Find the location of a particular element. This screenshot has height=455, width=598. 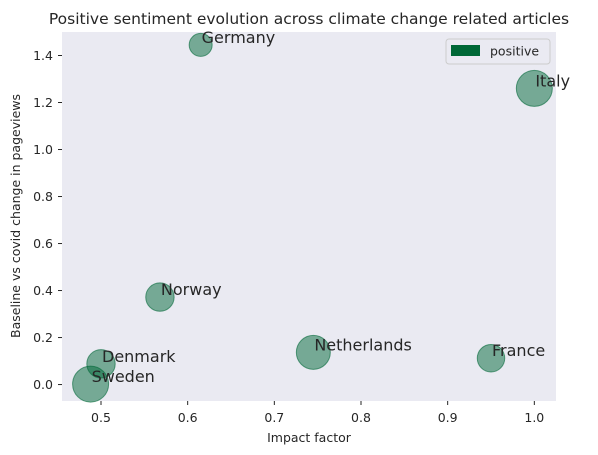

point-label-france: France is located at coordinates (518, 350).